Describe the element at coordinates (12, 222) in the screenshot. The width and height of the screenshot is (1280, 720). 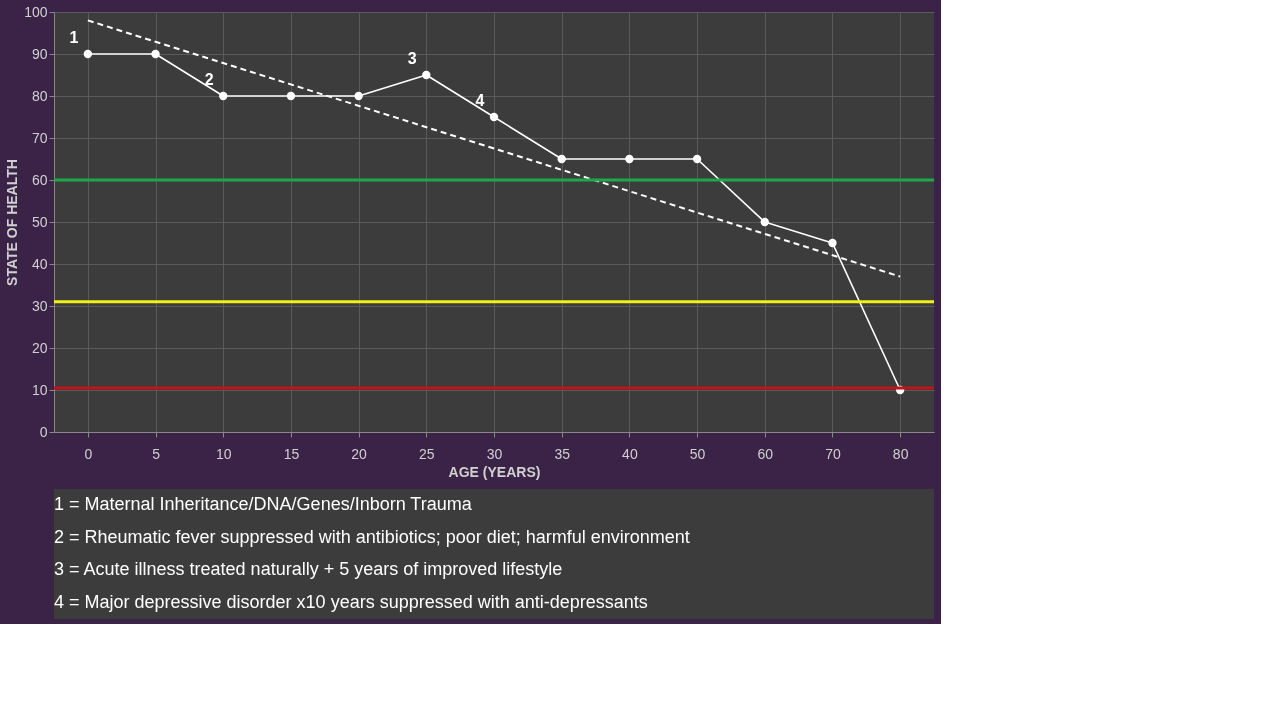
I see `y-axis-title: STATE OF HEALTH` at that location.